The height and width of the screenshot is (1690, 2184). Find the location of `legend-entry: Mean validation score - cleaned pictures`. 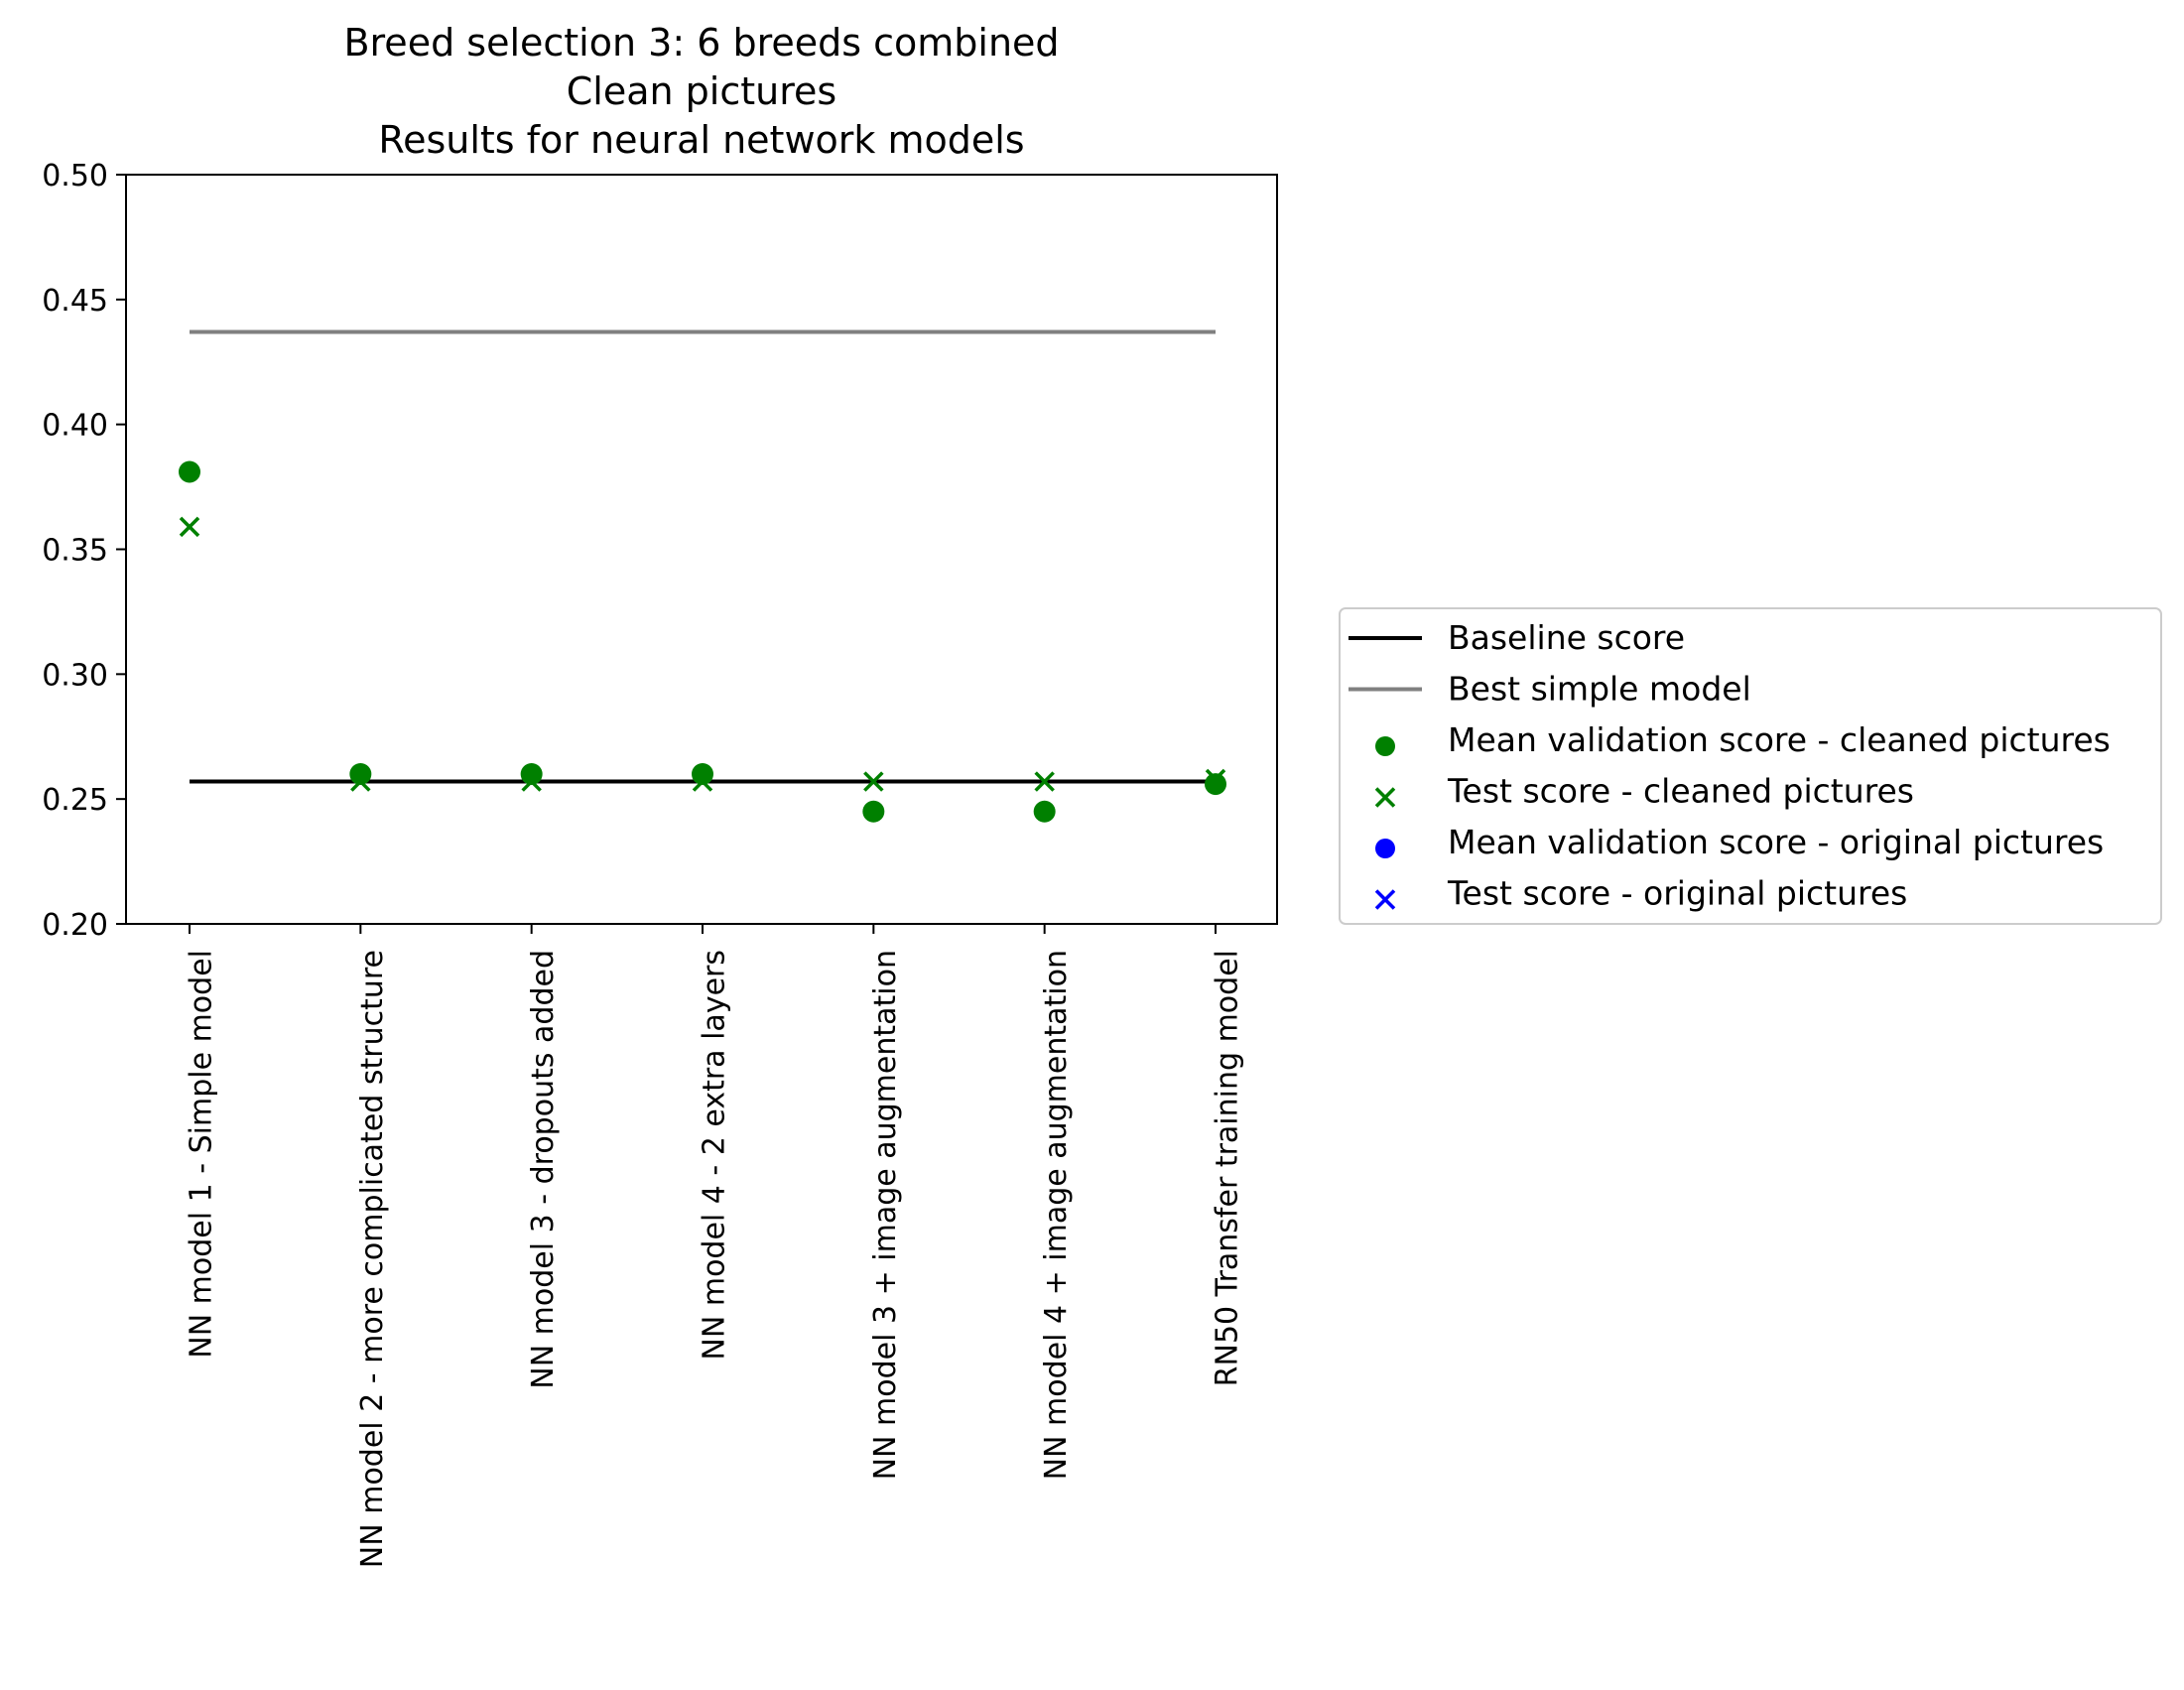

legend-entry: Mean validation score - cleaned pictures is located at coordinates (1743, 739).